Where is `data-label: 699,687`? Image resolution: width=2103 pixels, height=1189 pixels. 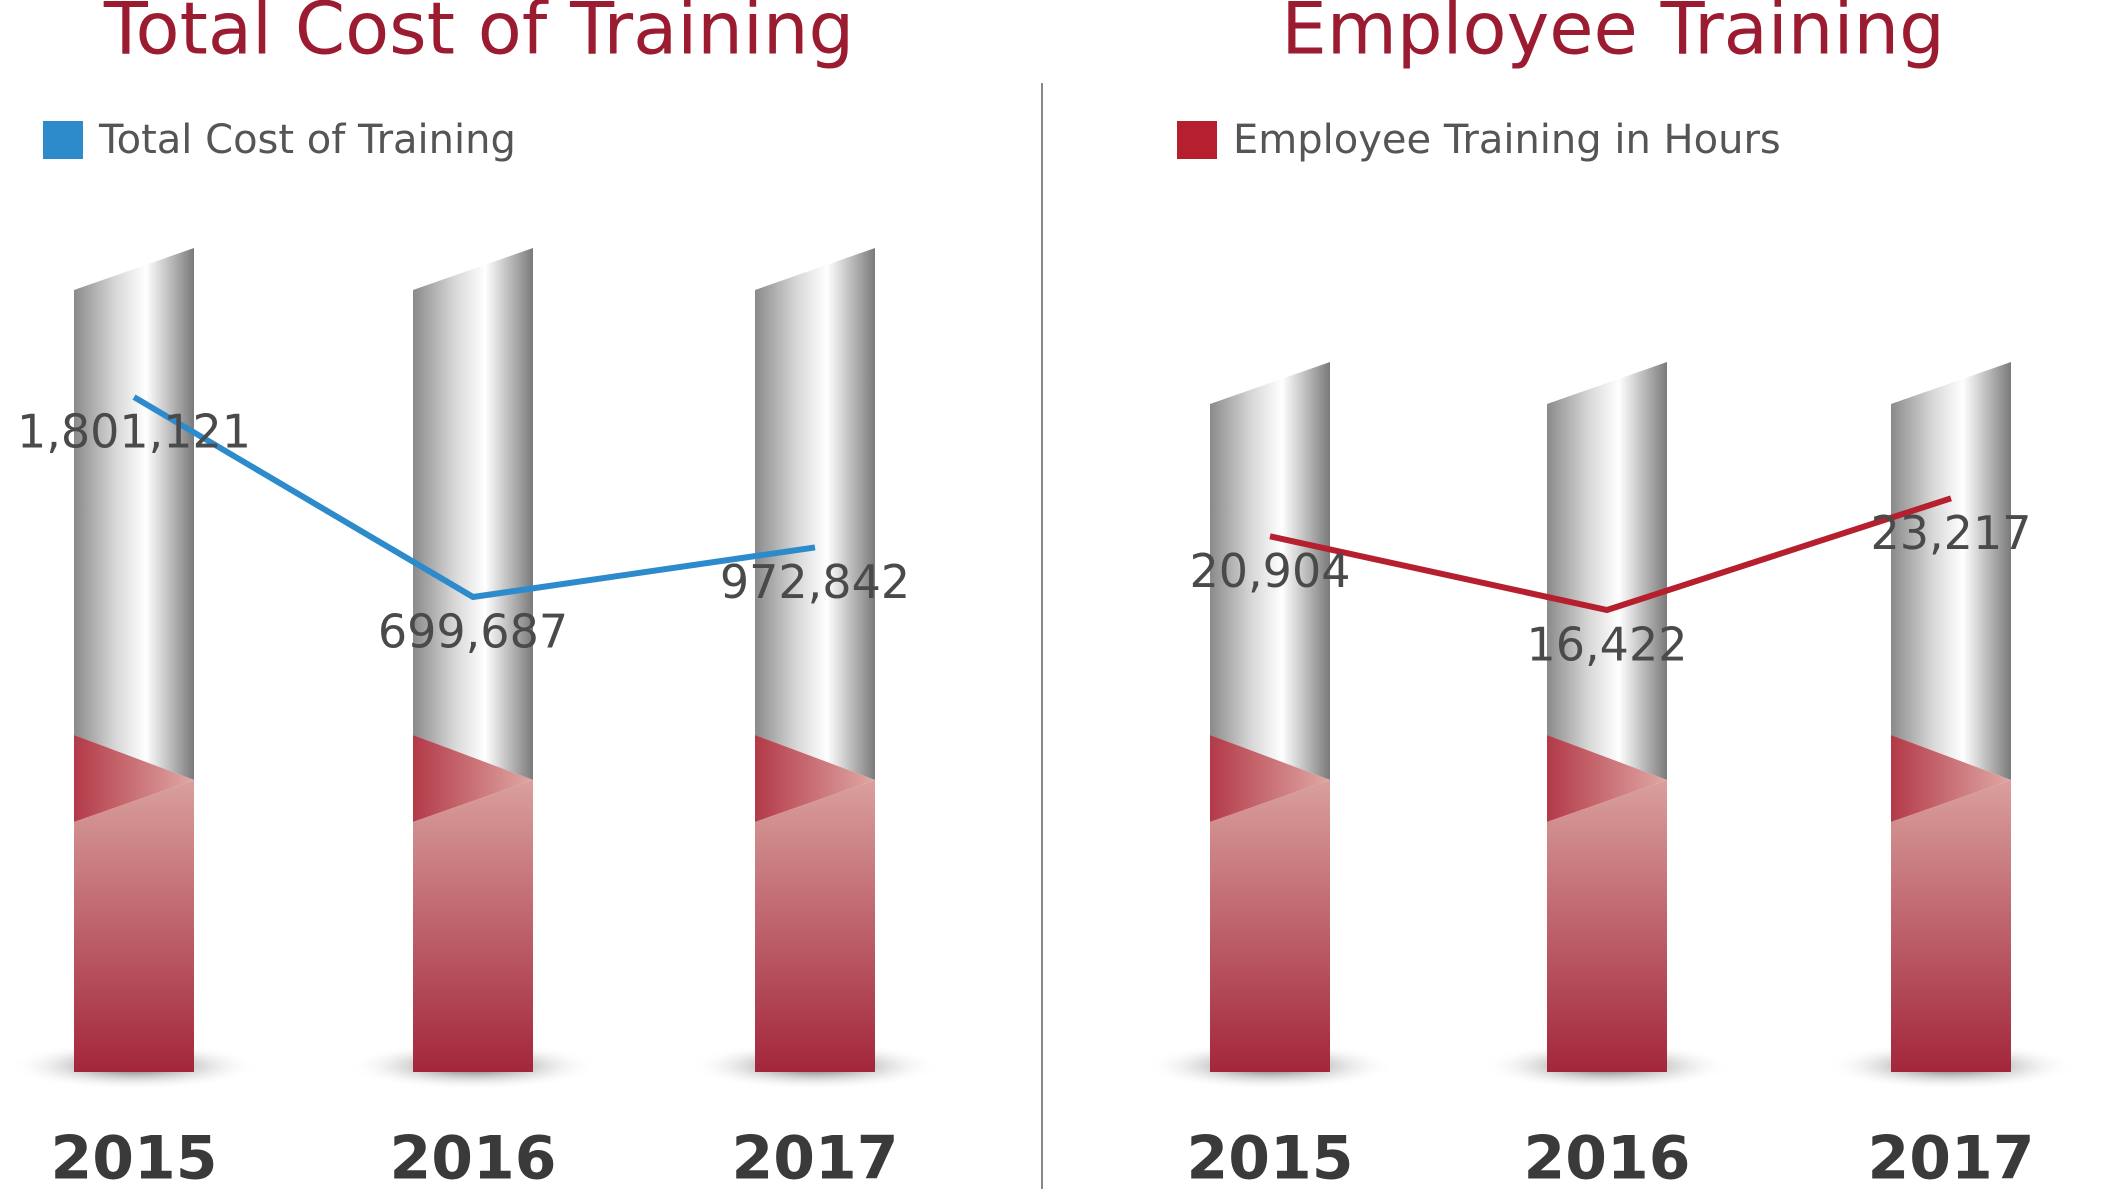 data-label: 699,687 is located at coordinates (473, 632).